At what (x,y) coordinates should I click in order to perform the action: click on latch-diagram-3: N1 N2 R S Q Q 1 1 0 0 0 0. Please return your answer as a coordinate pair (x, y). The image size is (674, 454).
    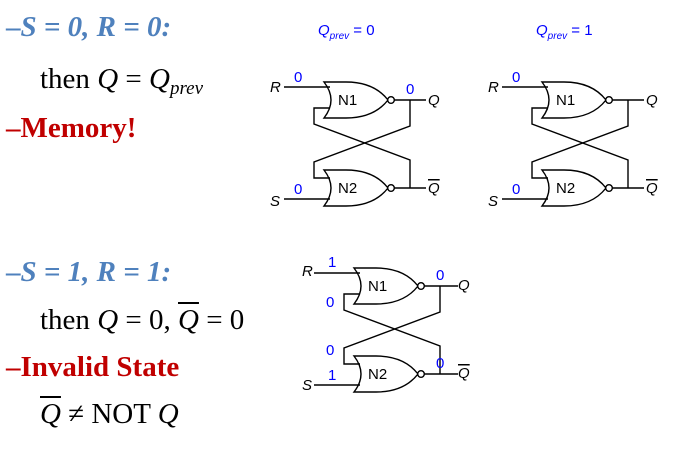
    Looking at the image, I should click on (386, 324).